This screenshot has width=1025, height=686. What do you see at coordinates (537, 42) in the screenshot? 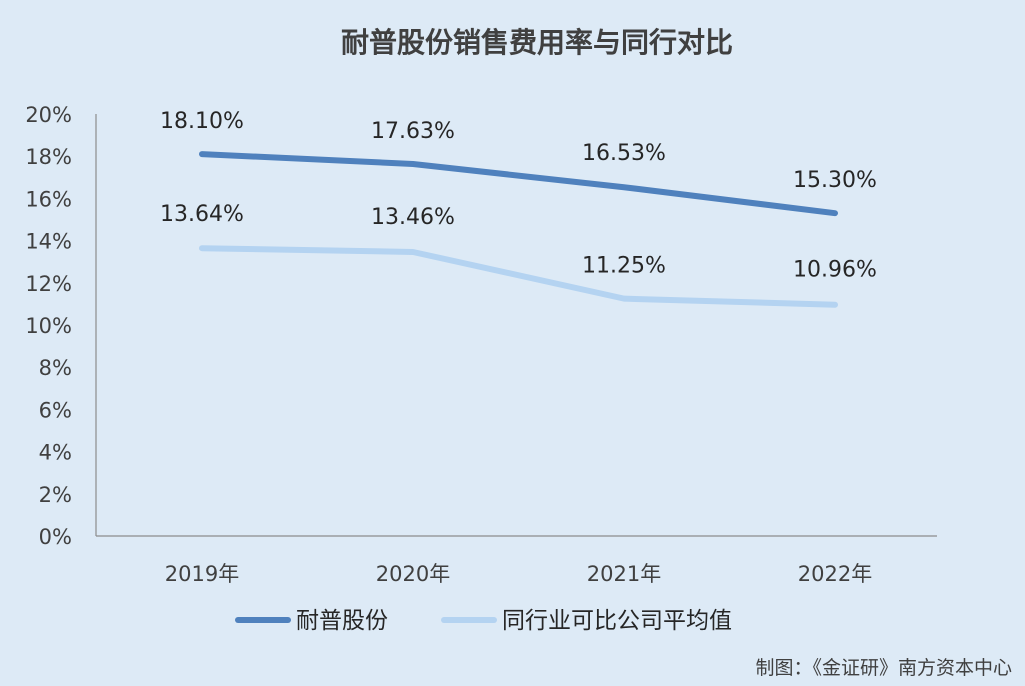
I see `chart-title: 耐普股份销售费用率与同行对比` at bounding box center [537, 42].